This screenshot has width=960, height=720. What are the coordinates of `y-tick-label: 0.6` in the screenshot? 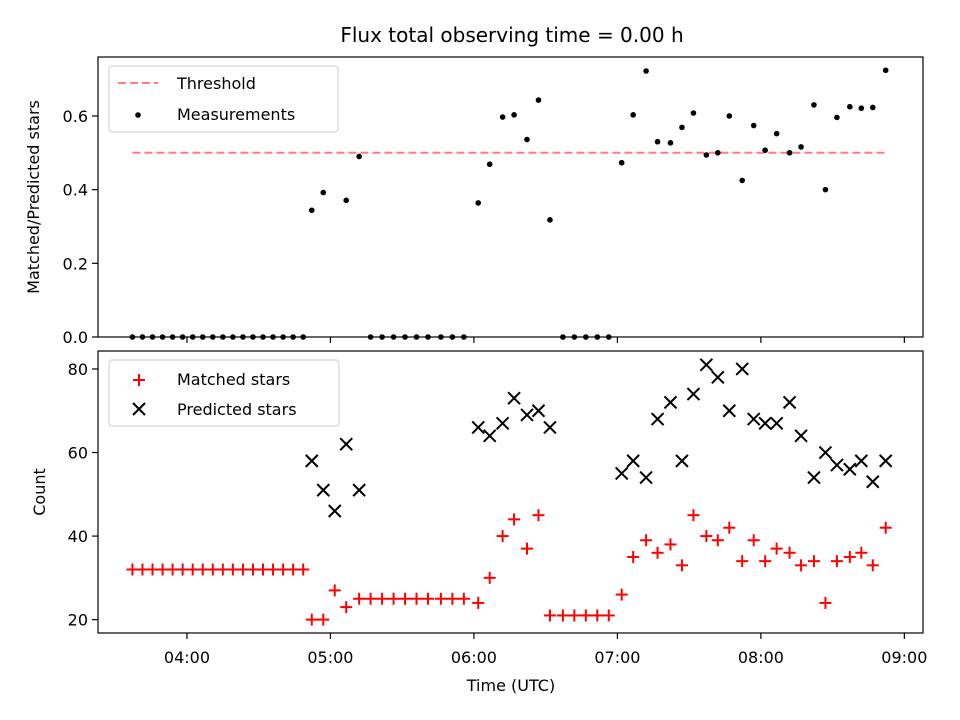 It's located at (75, 116).